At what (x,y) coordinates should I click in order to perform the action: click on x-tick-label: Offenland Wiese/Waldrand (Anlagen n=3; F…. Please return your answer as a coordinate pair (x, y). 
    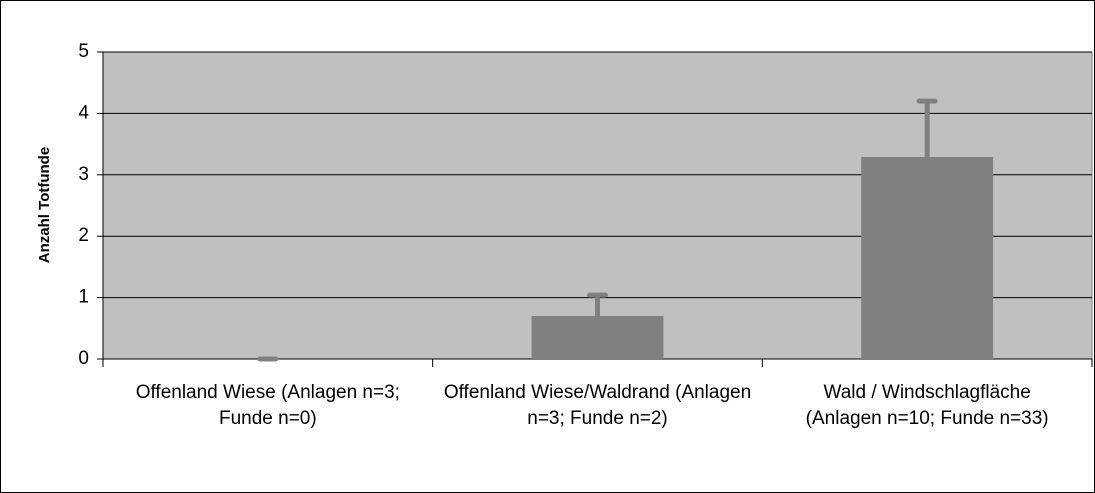
    Looking at the image, I should click on (597, 405).